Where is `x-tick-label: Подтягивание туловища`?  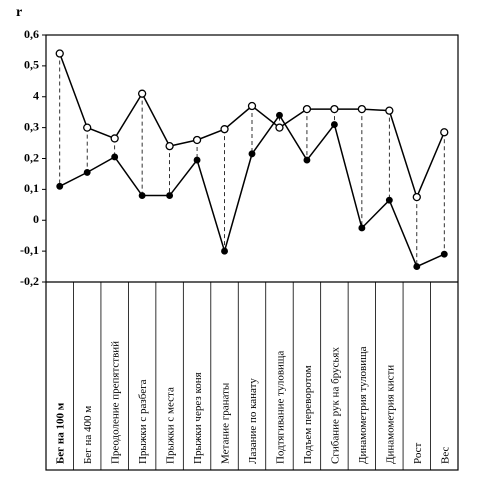 x-tick-label: Подтягивание туловища is located at coordinates (280, 407).